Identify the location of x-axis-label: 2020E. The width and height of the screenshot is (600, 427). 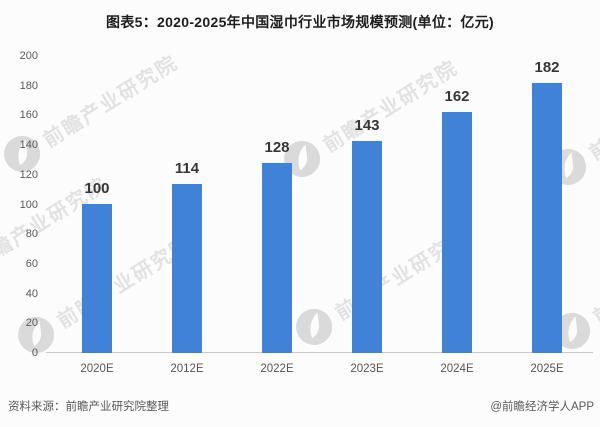
(97, 369).